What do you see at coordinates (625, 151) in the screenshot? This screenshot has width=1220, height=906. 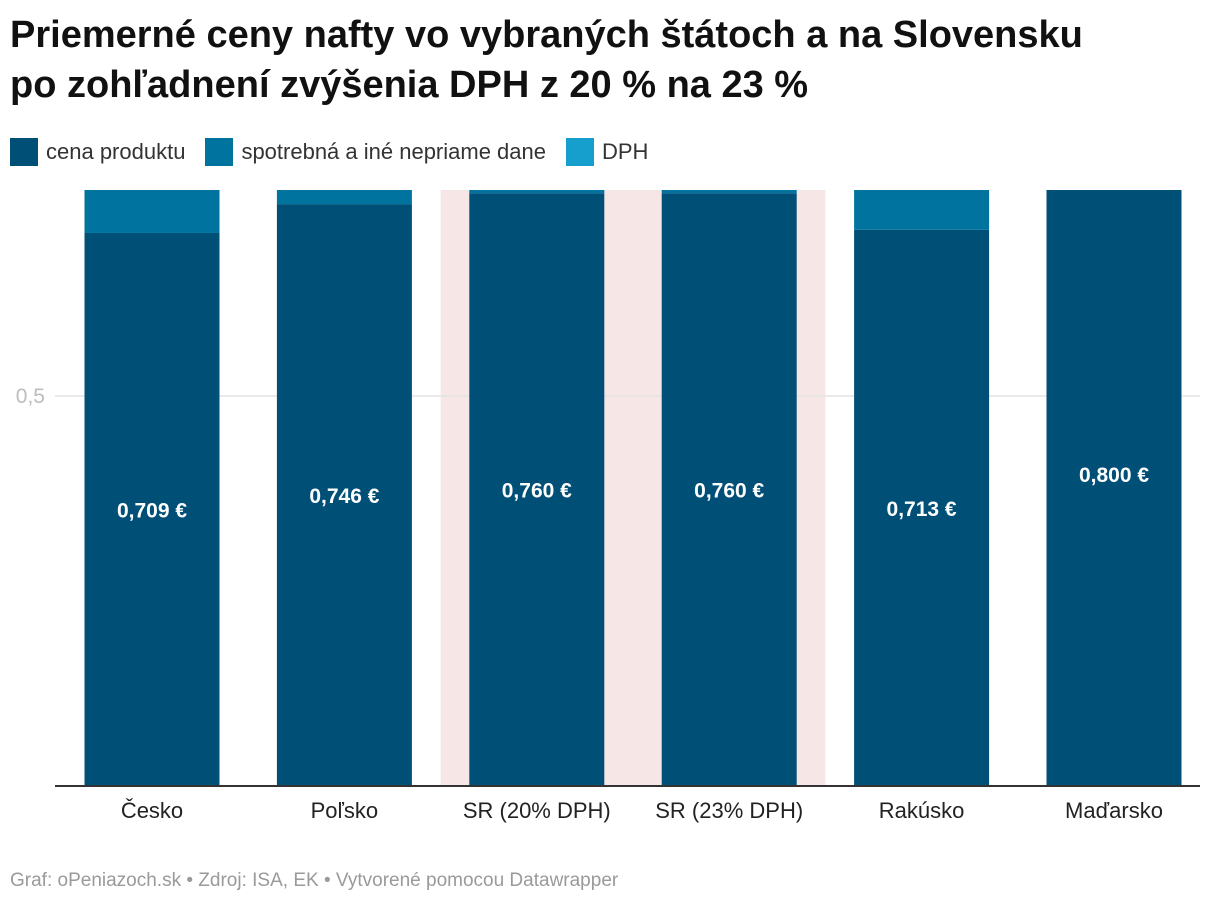 I see `legend-label-vat: DPH` at bounding box center [625, 151].